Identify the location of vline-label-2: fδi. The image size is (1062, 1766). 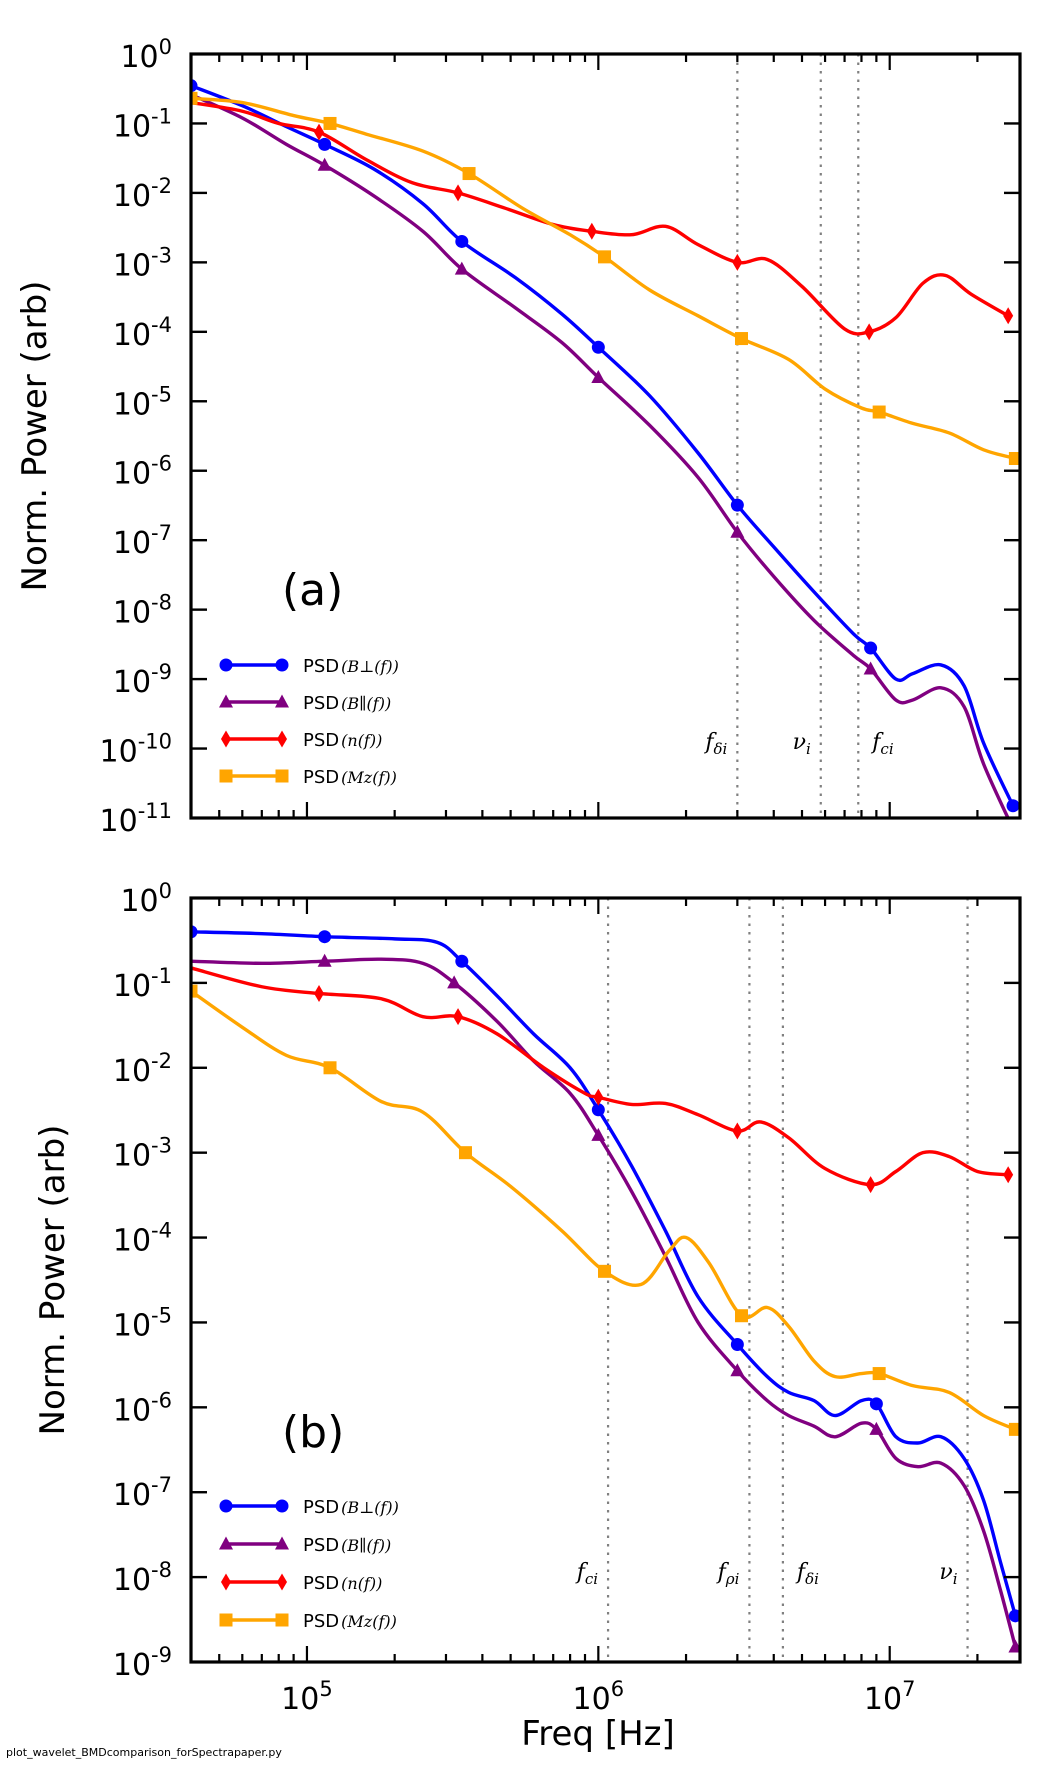
(807, 1574).